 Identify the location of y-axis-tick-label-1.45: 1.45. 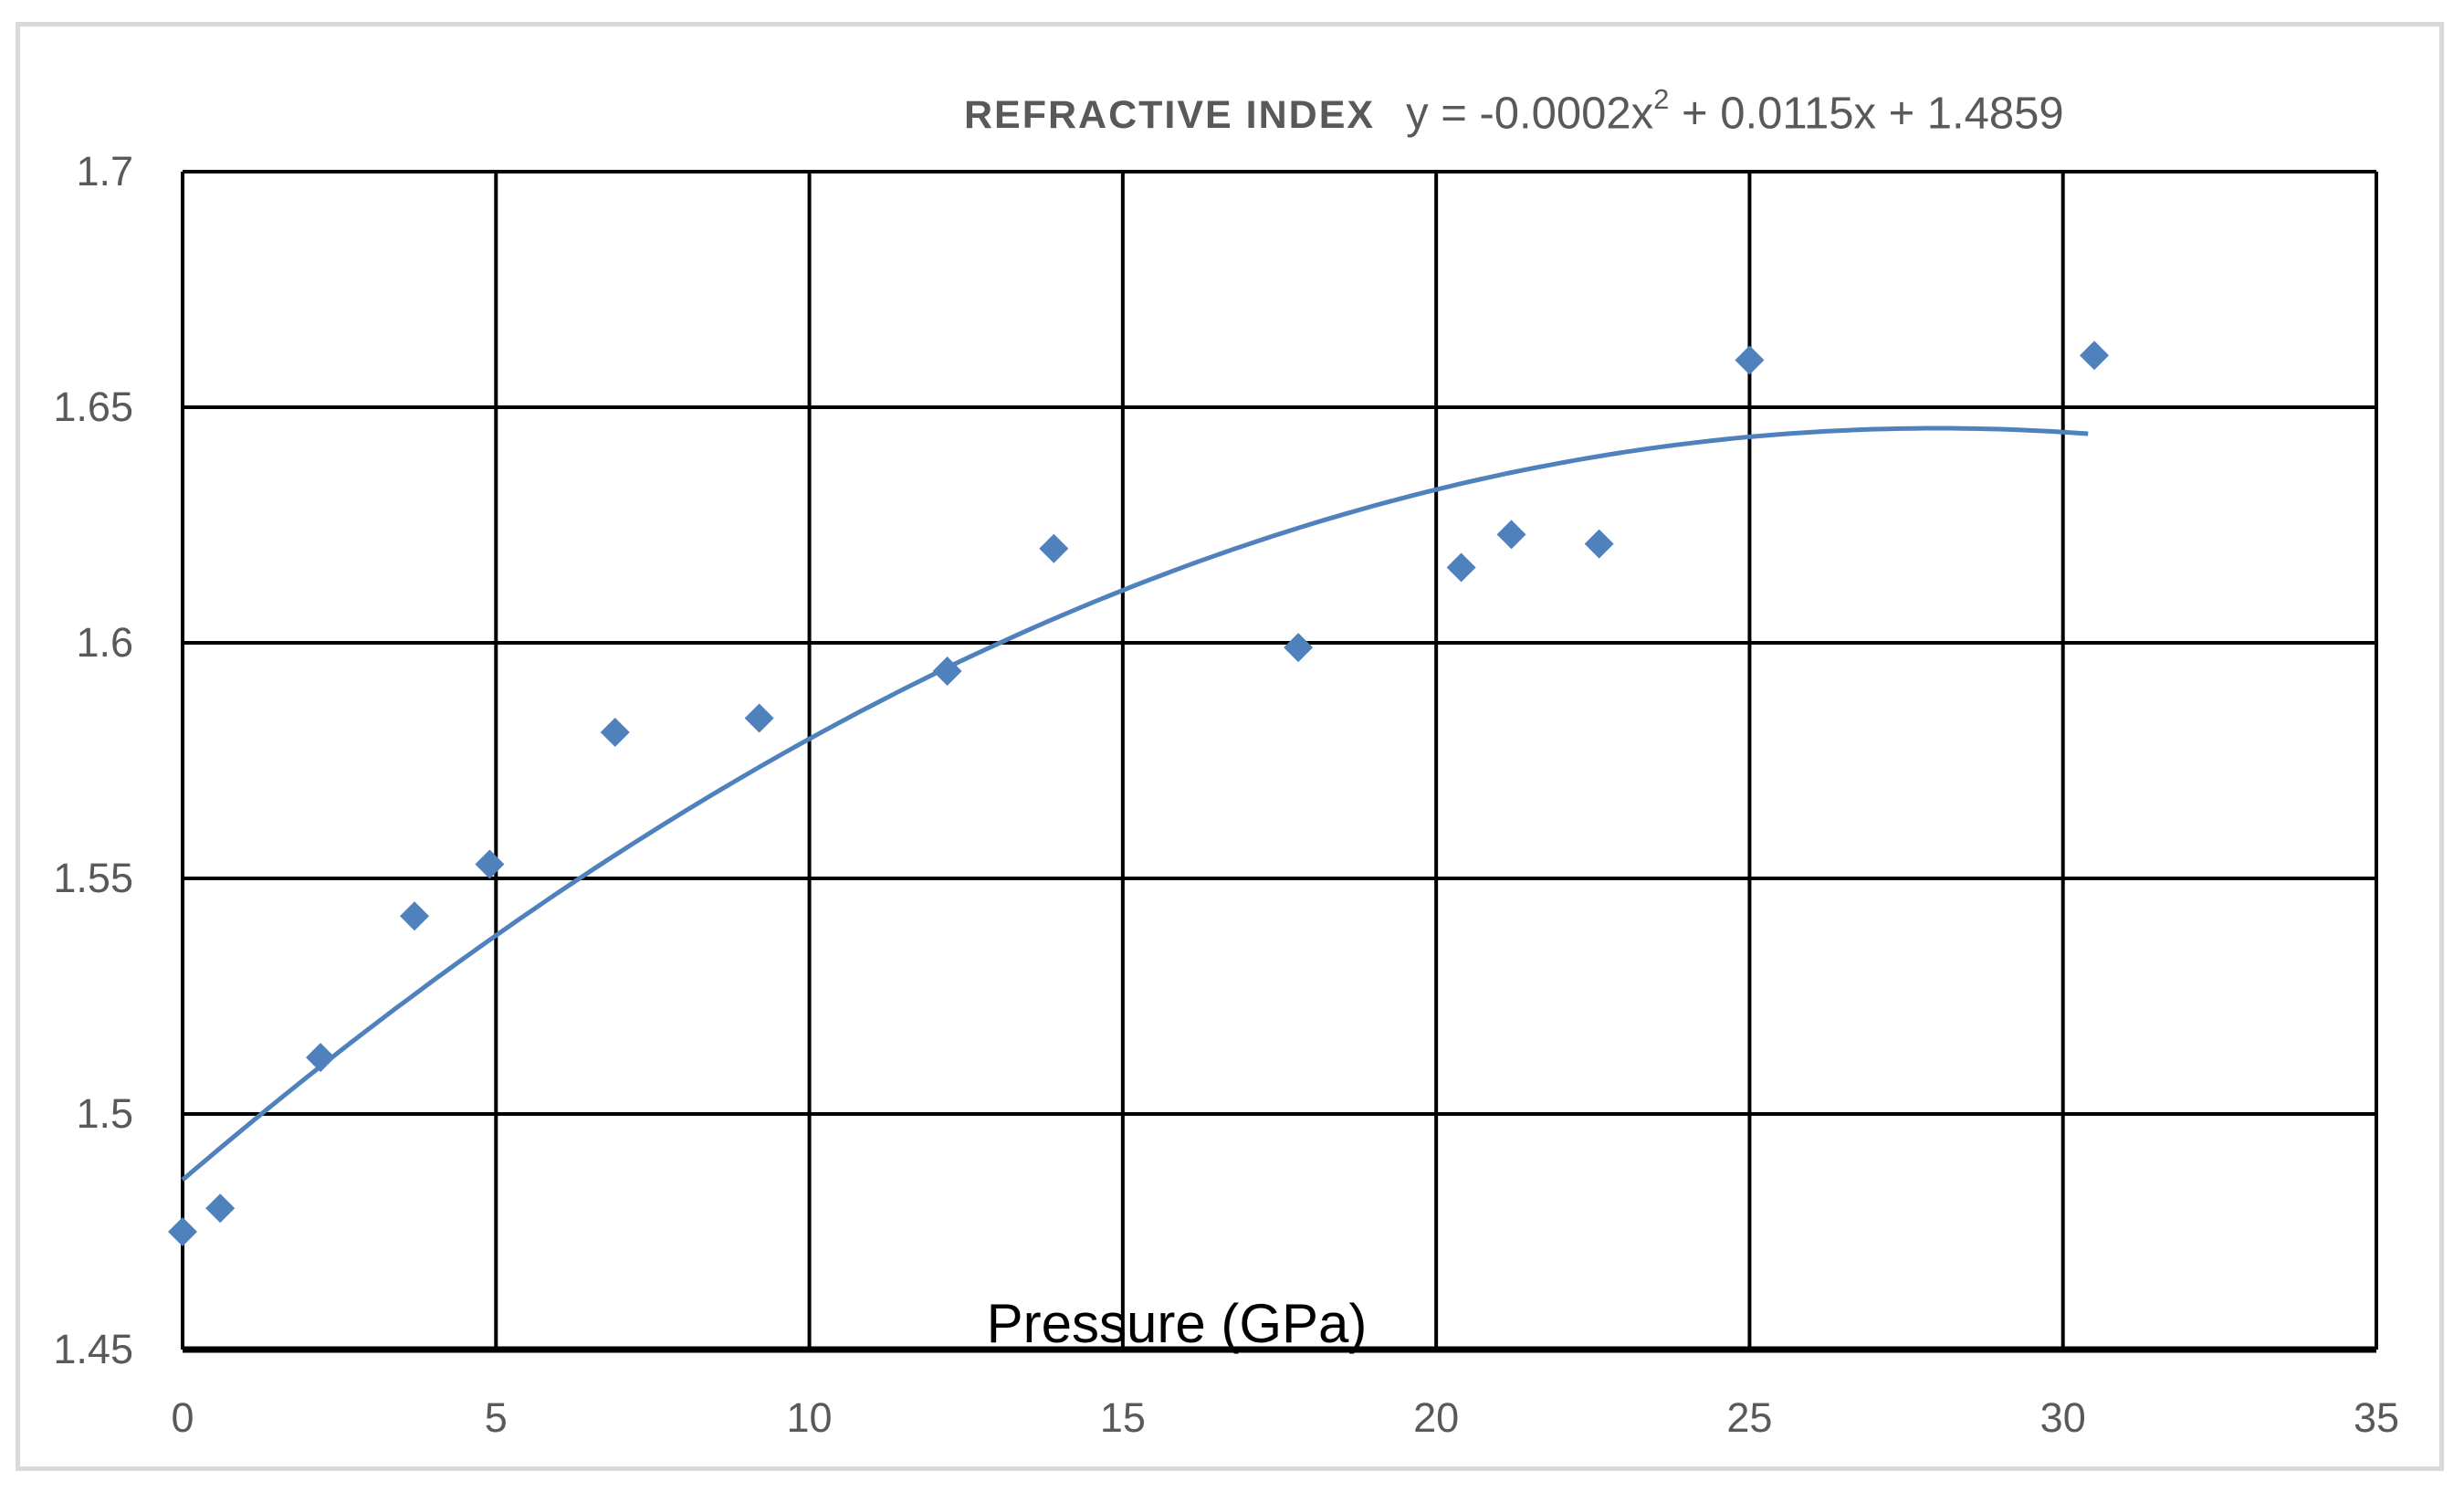
(93, 1349).